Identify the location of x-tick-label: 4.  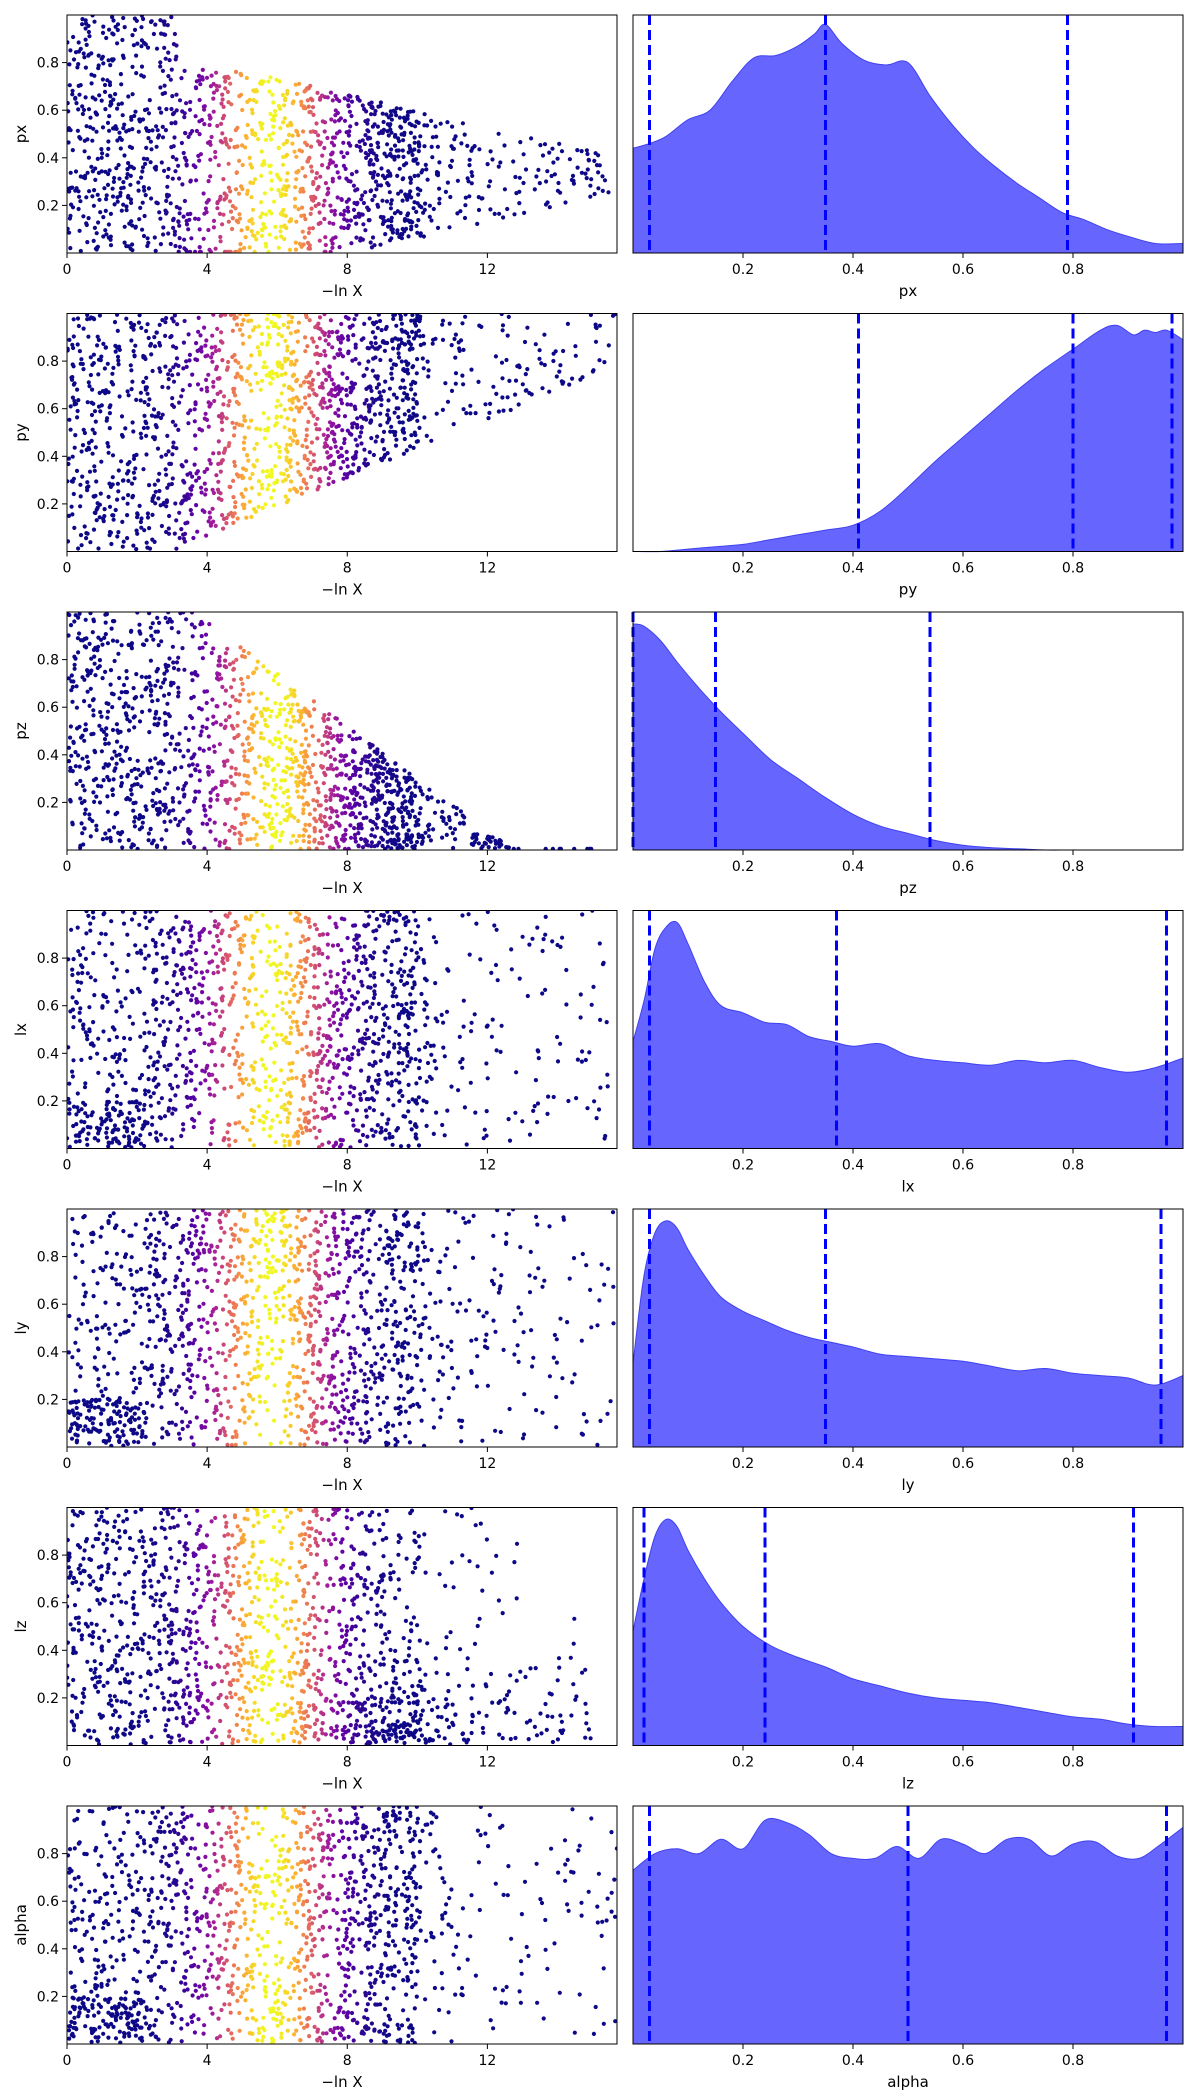
(207, 270).